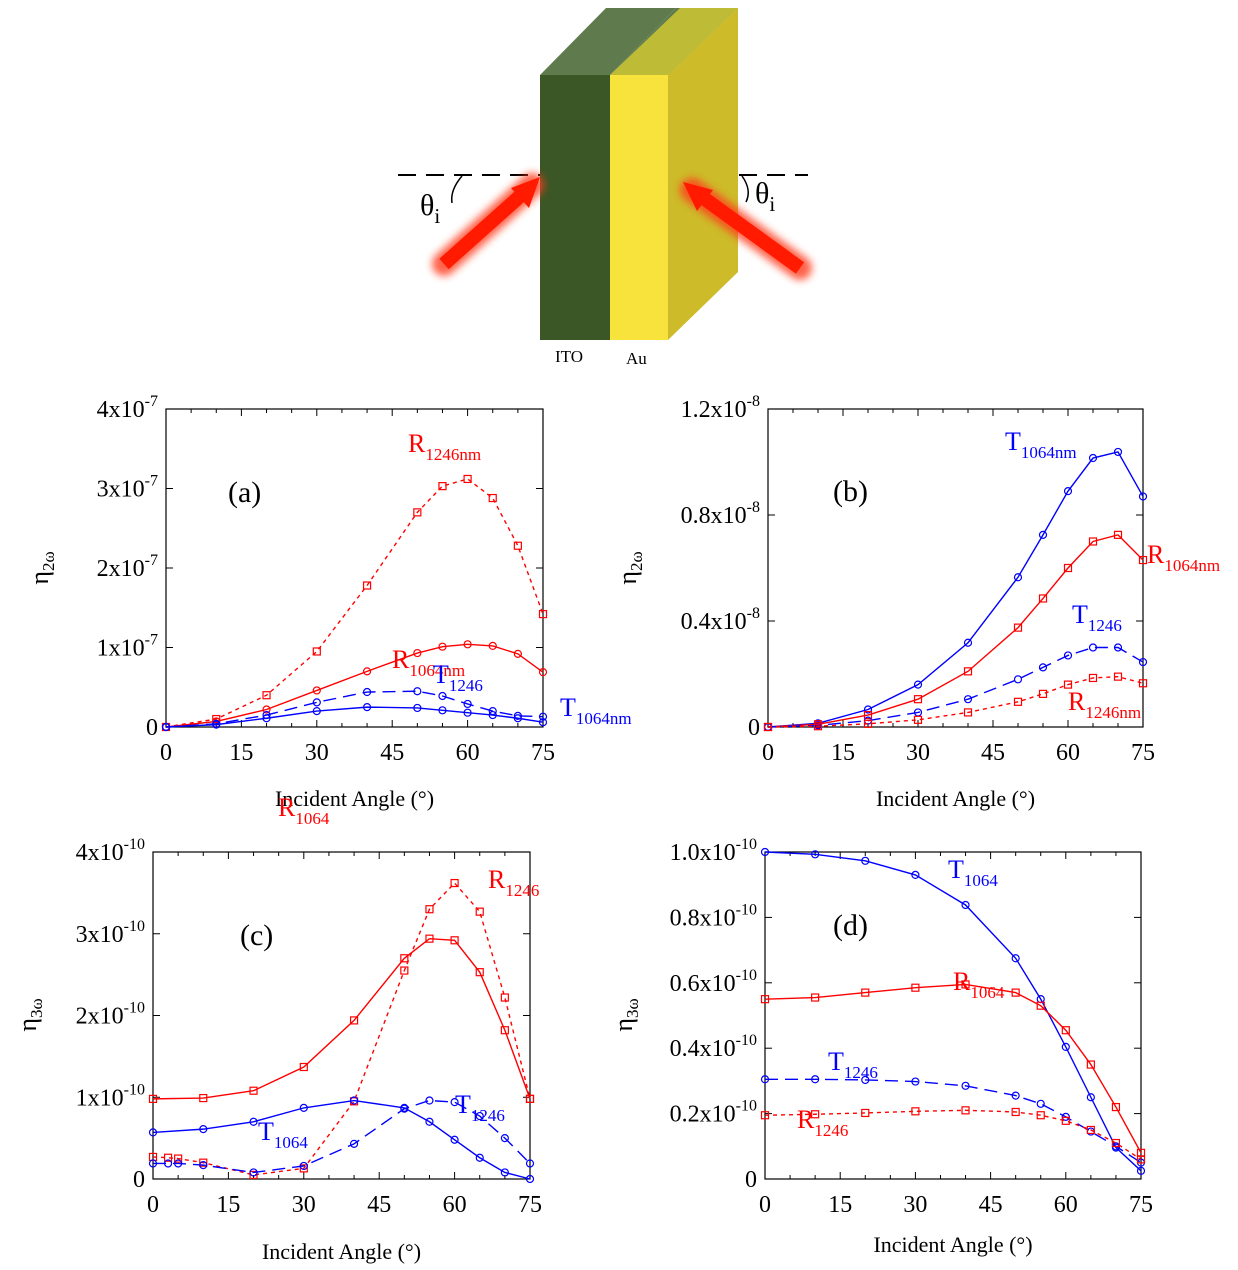  What do you see at coordinates (1041, 444) in the screenshot?
I see `series-label: T1064nm` at bounding box center [1041, 444].